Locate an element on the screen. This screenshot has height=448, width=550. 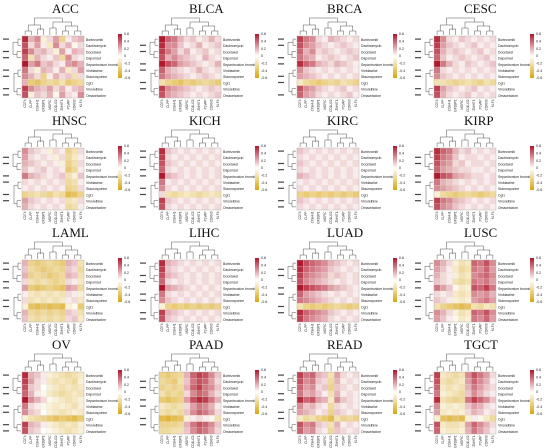
colorbar-tick-label: -0.6 is located at coordinates (402, 302).